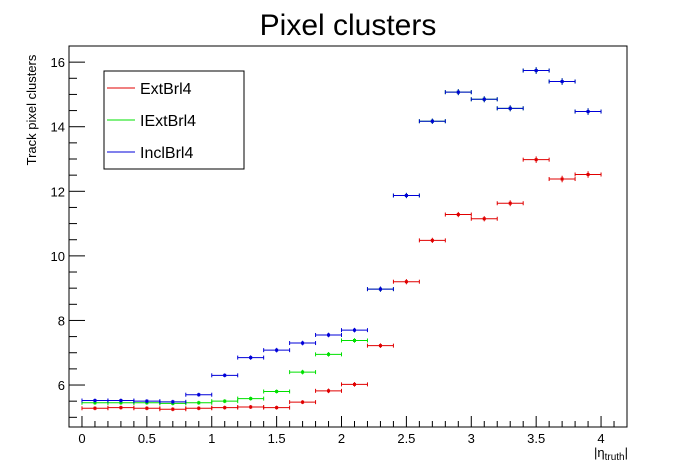 The width and height of the screenshot is (696, 474). Describe the element at coordinates (31, 109) in the screenshot. I see `y-axis-label: Track pixel clusters` at that location.